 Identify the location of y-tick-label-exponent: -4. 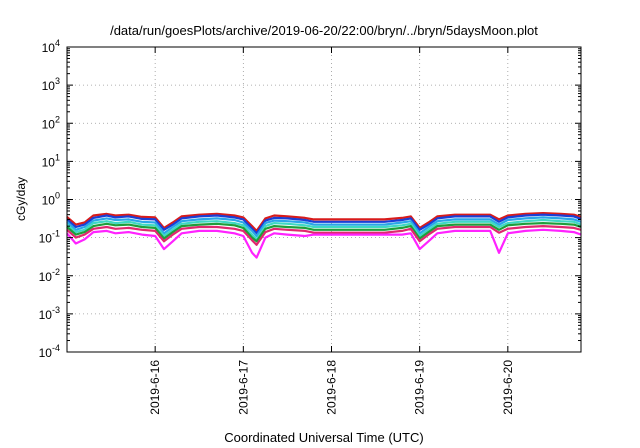
(56, 348).